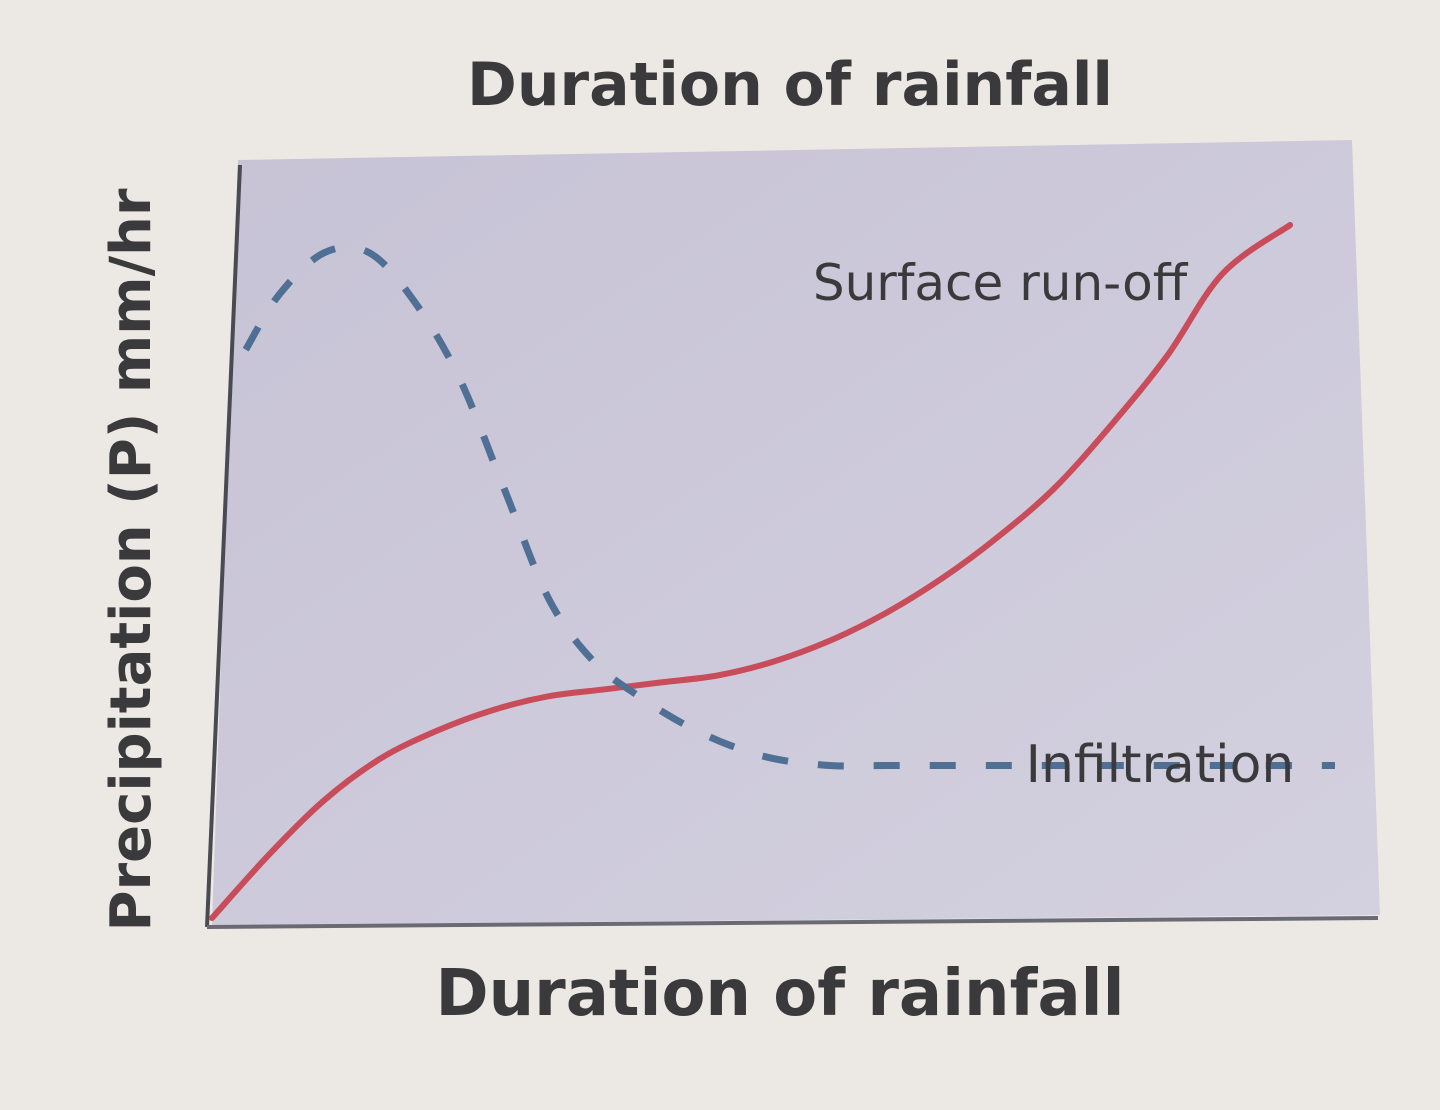 This screenshot has height=1110, width=1440. Describe the element at coordinates (1160, 765) in the screenshot. I see `series-label-infiltration: Infiltration` at that location.